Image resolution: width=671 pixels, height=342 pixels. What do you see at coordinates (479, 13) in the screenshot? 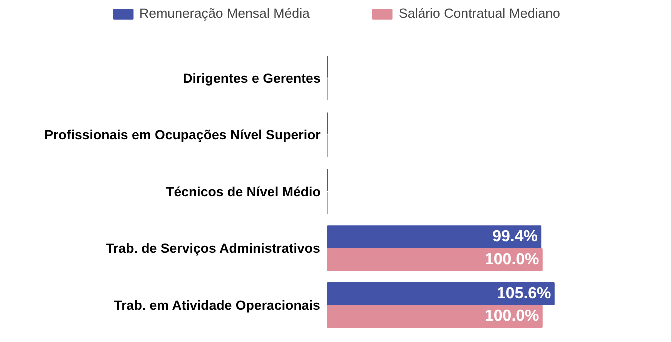
I see `legend-label: Salário Contratual Mediano` at bounding box center [479, 13].